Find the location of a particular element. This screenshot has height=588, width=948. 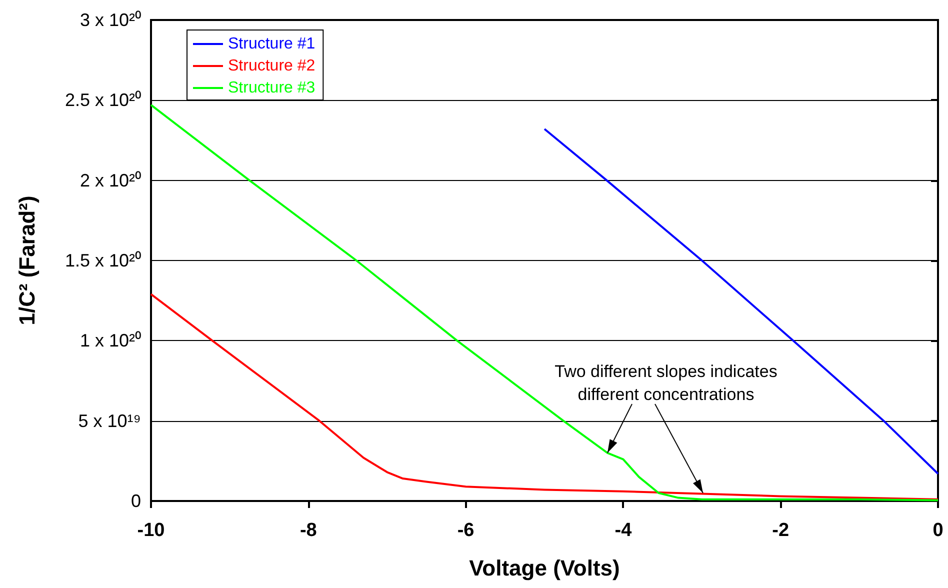

annotation: Two different slopes indicates different concentrations is located at coordinates (666, 383).